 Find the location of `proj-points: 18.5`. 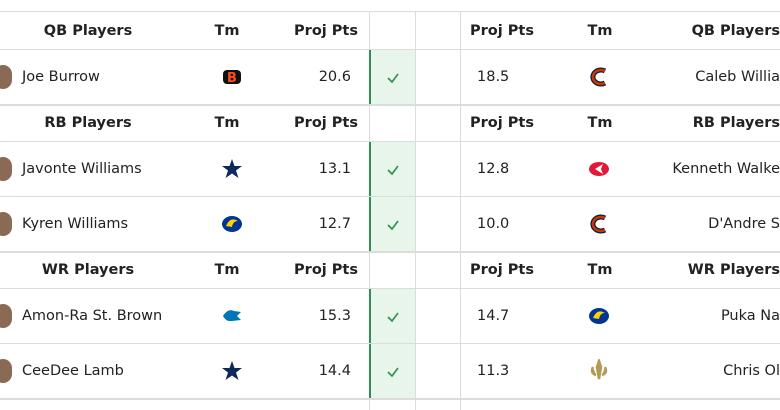

proj-points: 18.5 is located at coordinates (493, 76).